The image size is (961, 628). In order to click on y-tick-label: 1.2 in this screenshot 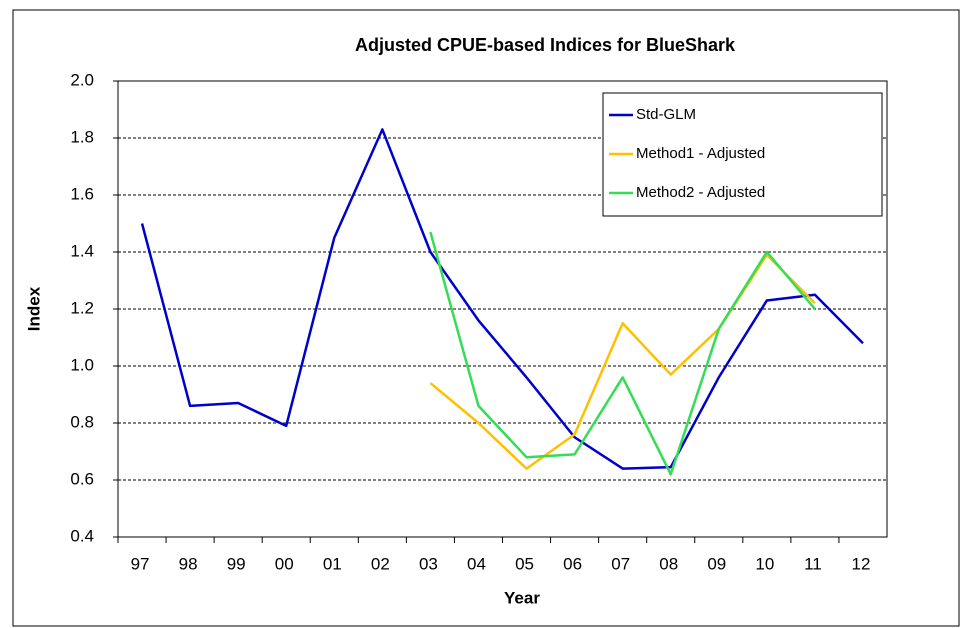, I will do `click(82, 307)`.